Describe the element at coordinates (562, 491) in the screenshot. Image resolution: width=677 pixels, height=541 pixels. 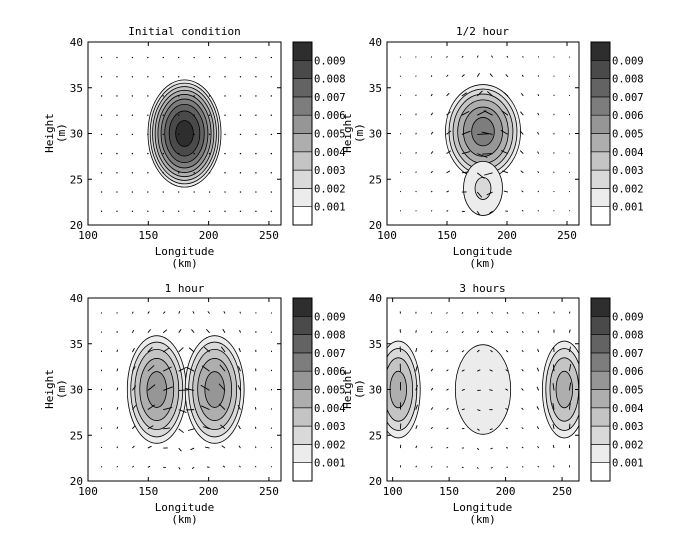
I see `x-tick-label: 250` at that location.